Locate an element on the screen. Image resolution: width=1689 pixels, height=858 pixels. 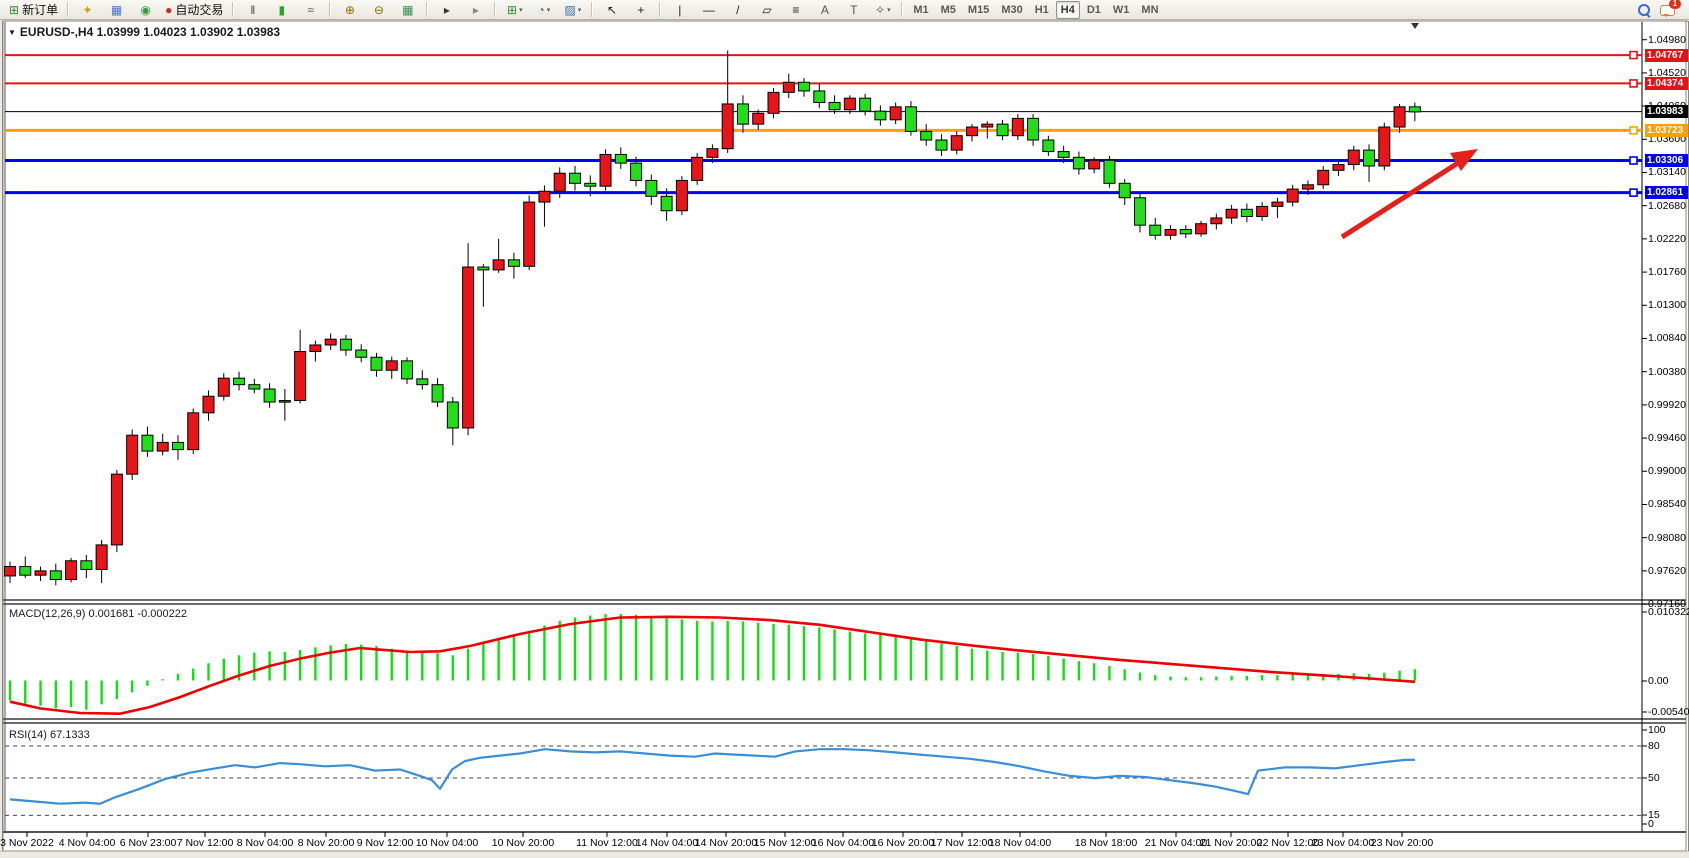
channel-button: ▱ is located at coordinates (766, 9).